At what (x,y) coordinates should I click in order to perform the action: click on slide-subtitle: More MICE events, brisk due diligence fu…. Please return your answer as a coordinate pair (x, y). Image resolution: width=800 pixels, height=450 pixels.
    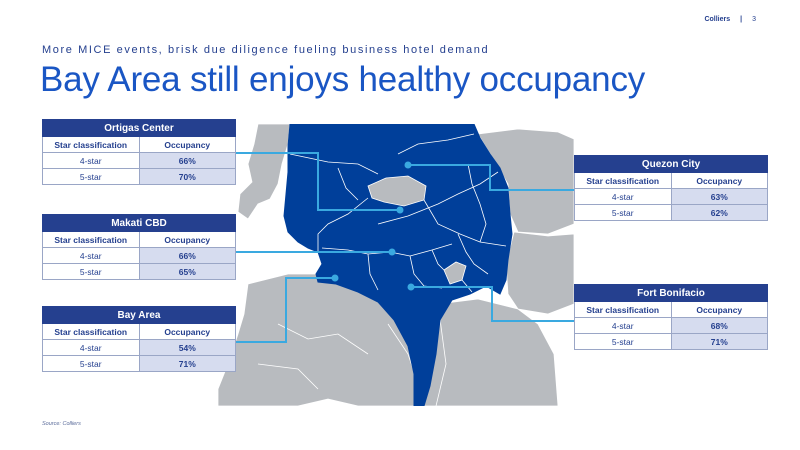
    Looking at the image, I should click on (266, 50).